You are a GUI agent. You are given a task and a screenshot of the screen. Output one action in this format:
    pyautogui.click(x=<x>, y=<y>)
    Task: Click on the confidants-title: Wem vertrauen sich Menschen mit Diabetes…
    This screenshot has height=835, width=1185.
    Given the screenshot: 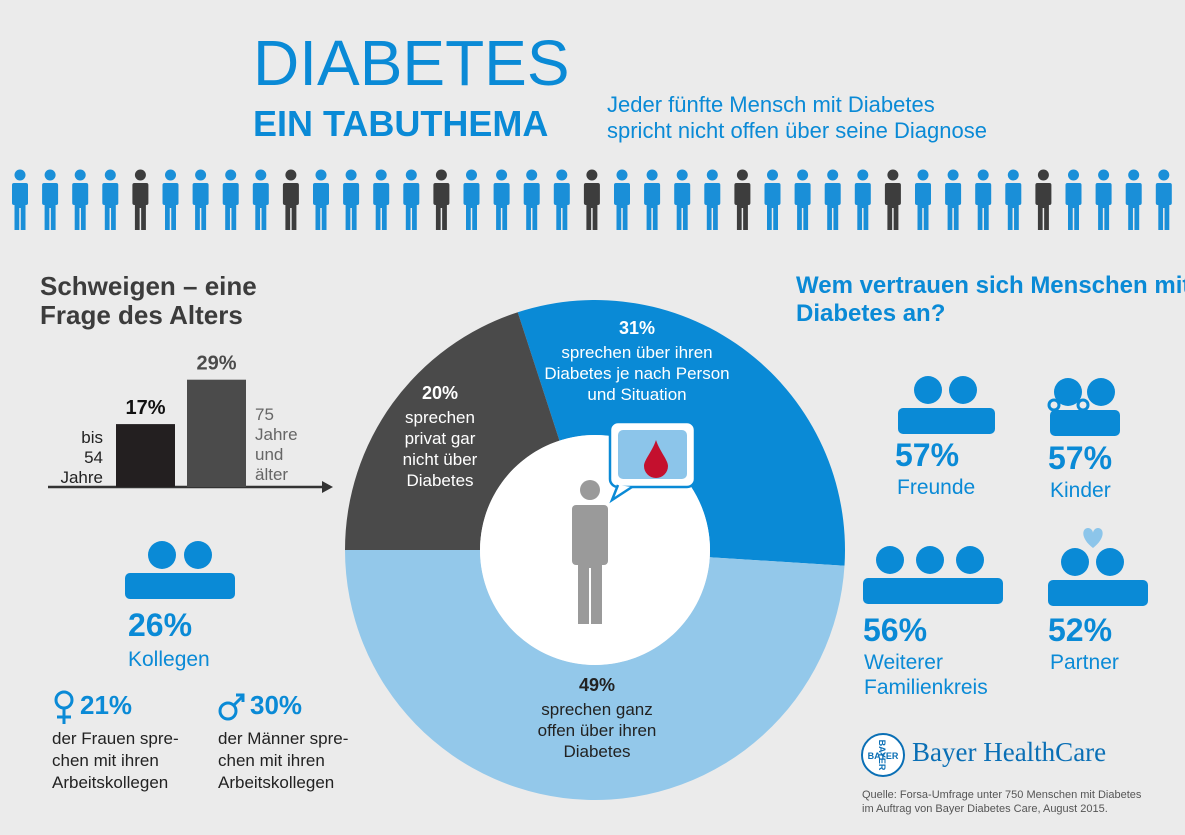 What is the action you would take?
    pyautogui.click(x=990, y=299)
    